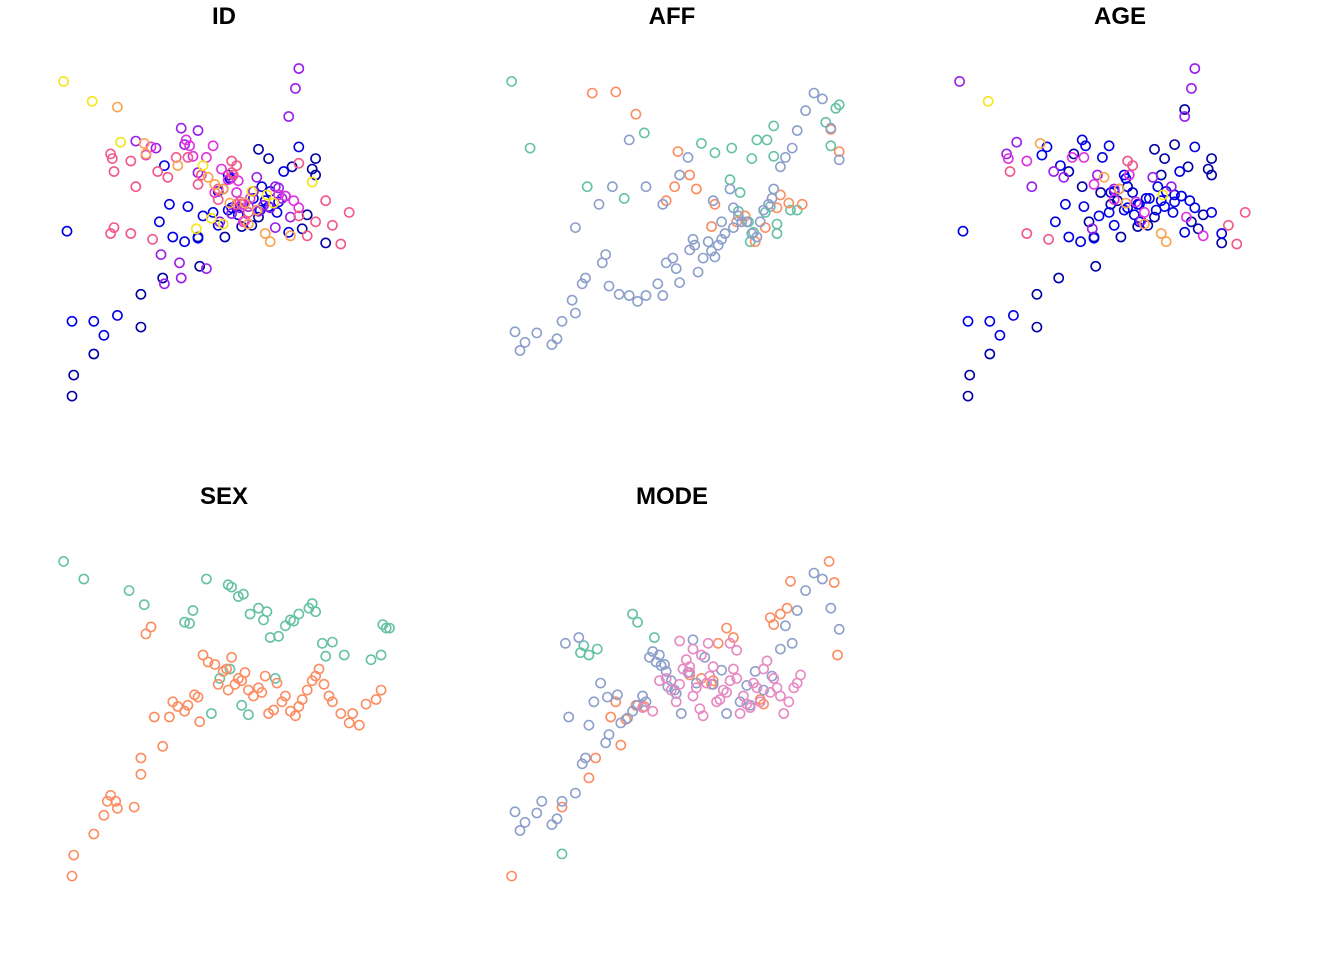 Image resolution: width=1344 pixels, height=960 pixels. Describe the element at coordinates (206, 202) in the screenshot. I see `panel-id: ID` at that location.